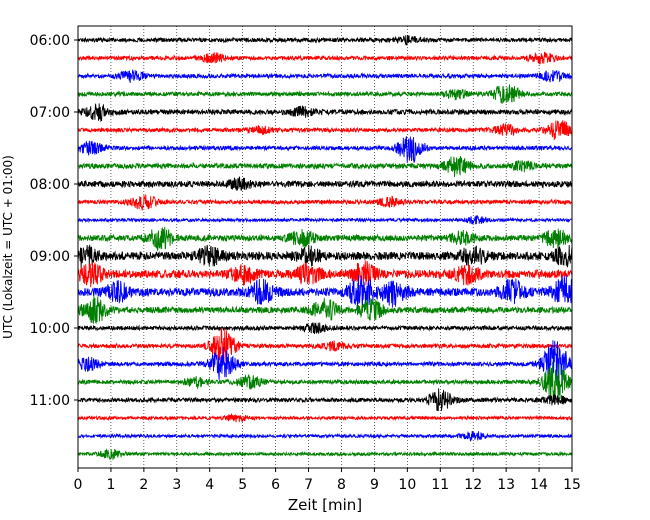  What do you see at coordinates (50, 113) in the screenshot?
I see `y-tick-label: 07:00` at bounding box center [50, 113].